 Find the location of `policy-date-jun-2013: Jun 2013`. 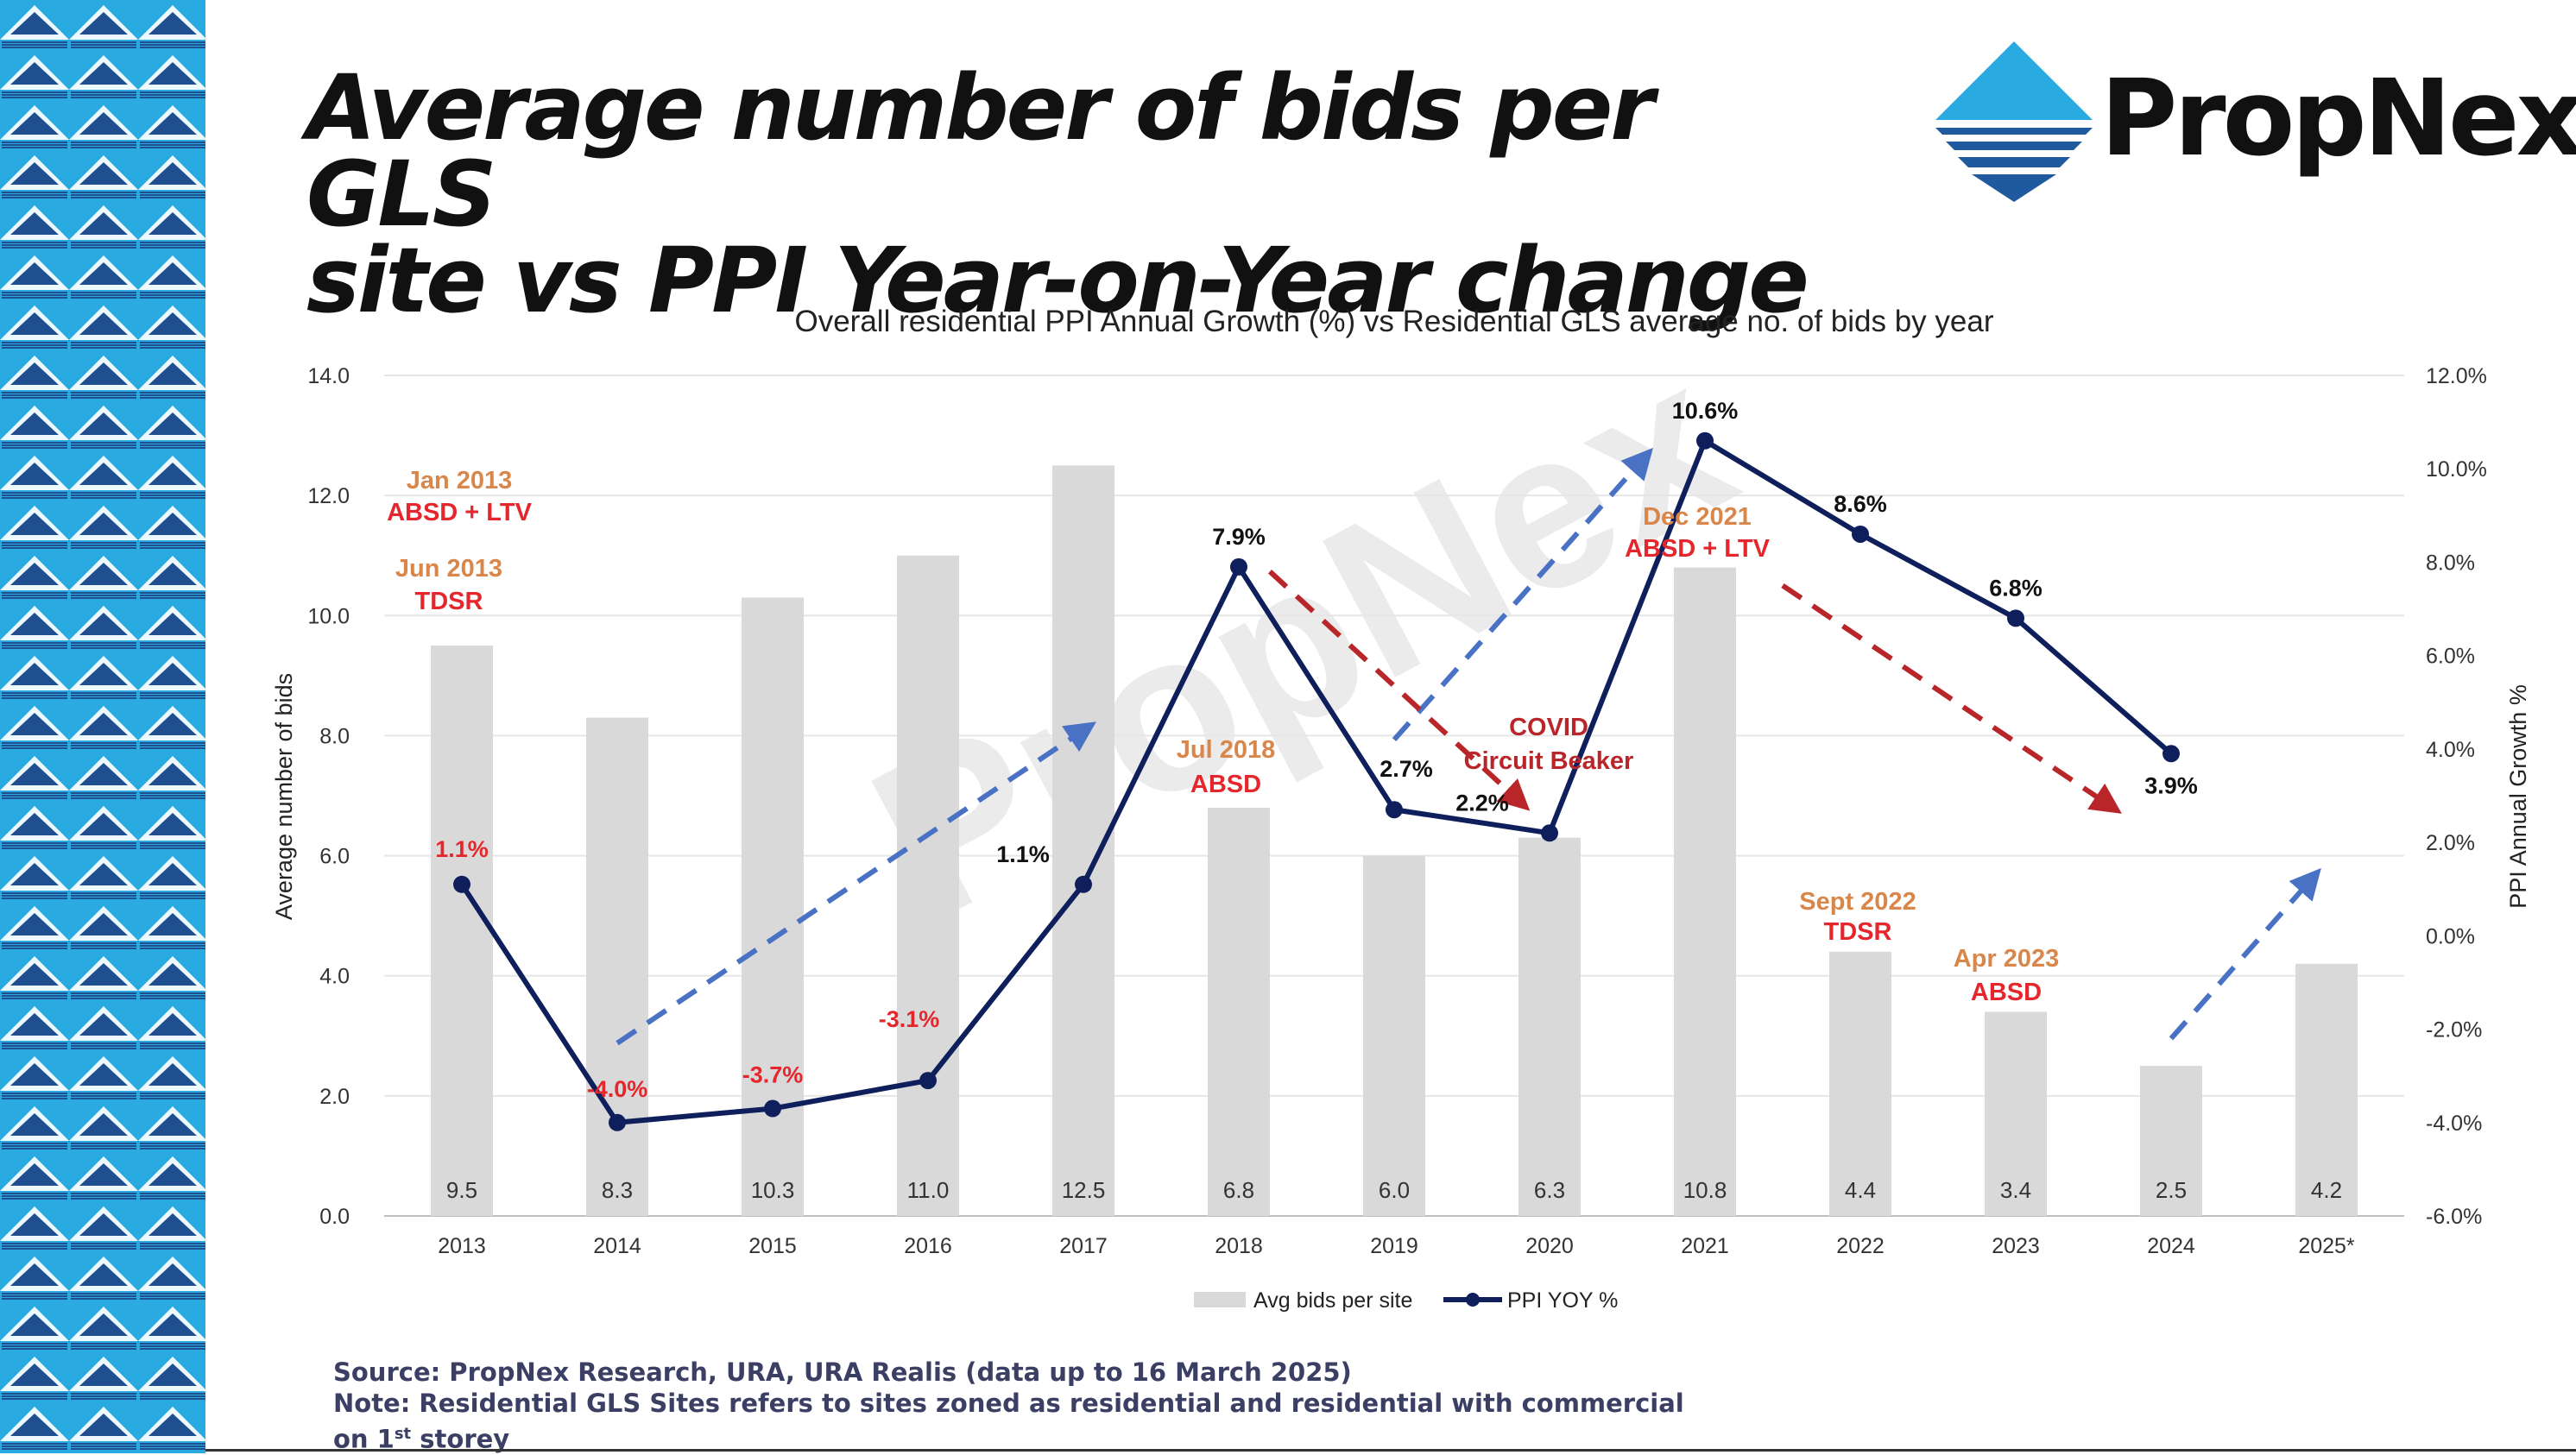

policy-date-jun-2013: Jun 2013 is located at coordinates (448, 569).